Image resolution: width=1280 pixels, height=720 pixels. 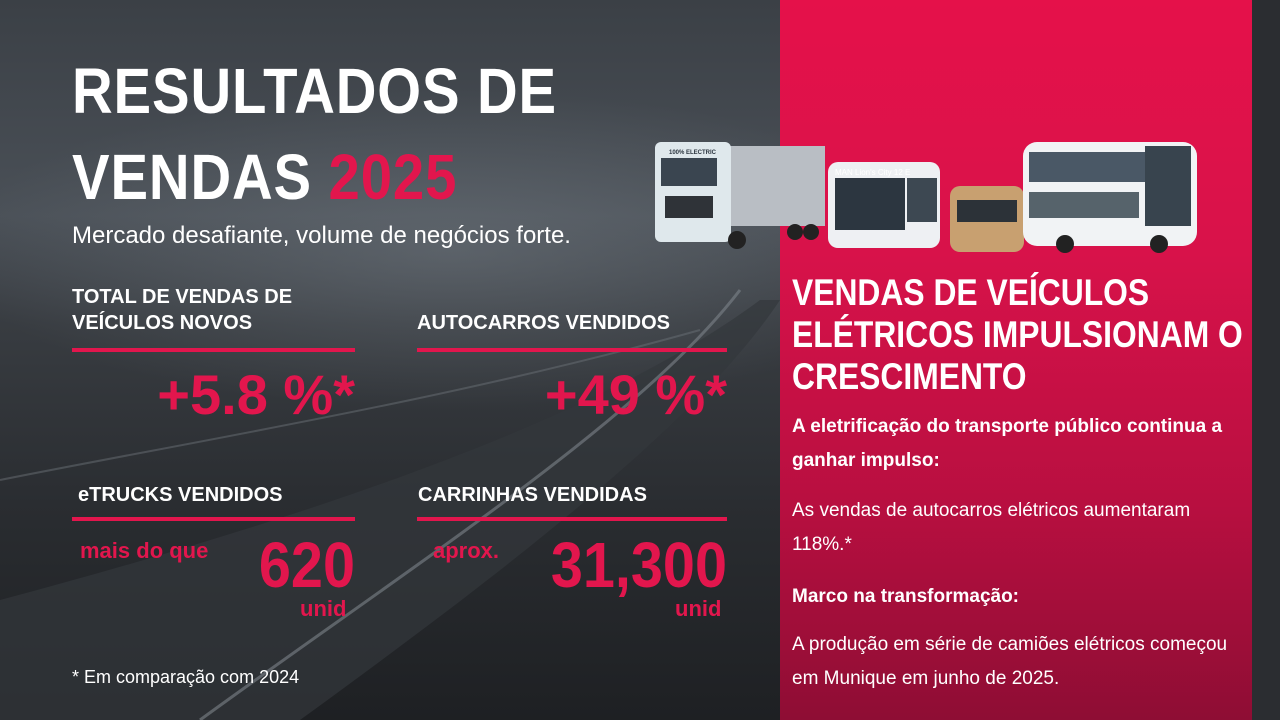 I want to click on title-line2: VENDAS, so click(x=192, y=177).